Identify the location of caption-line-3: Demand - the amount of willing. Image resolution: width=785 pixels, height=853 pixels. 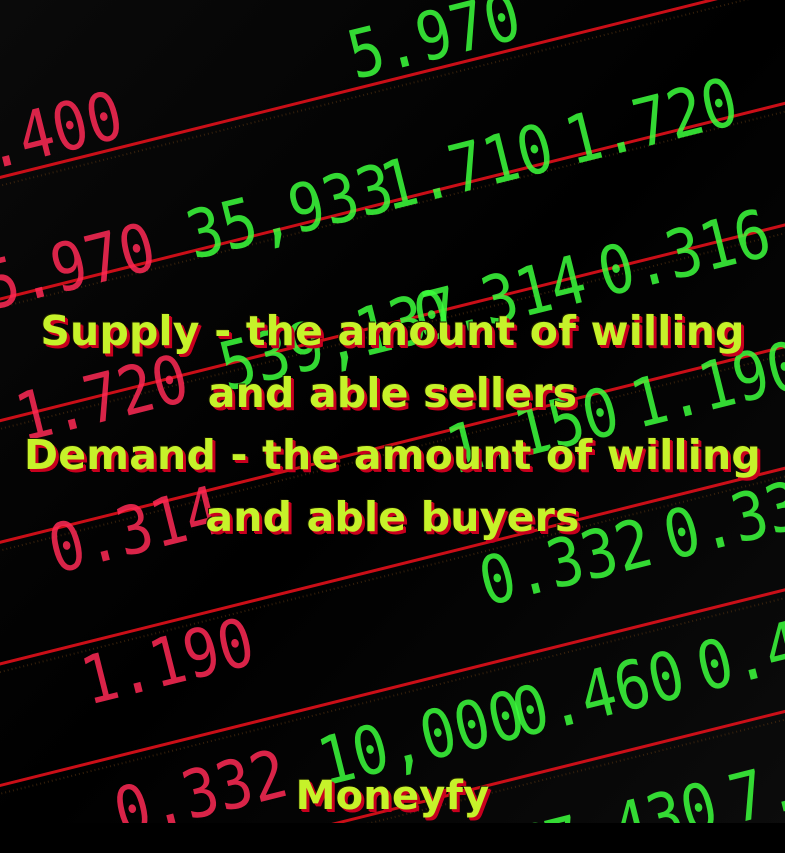
(392, 455).